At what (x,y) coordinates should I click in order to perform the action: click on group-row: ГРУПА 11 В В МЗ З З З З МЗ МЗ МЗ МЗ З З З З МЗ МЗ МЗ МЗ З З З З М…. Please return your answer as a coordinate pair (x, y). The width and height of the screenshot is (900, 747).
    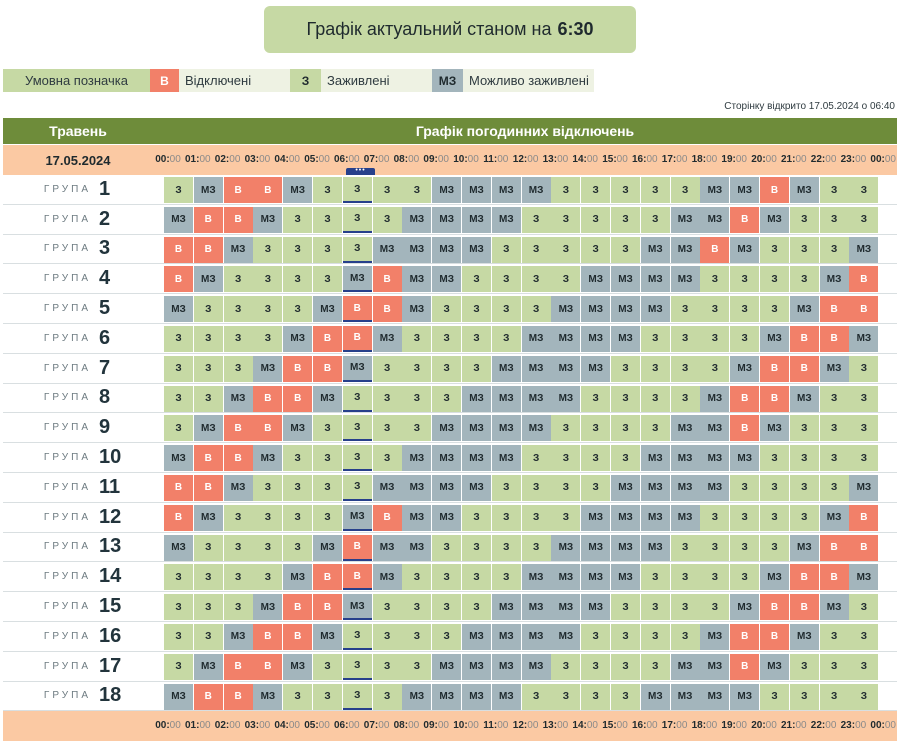
    Looking at the image, I should click on (450, 488).